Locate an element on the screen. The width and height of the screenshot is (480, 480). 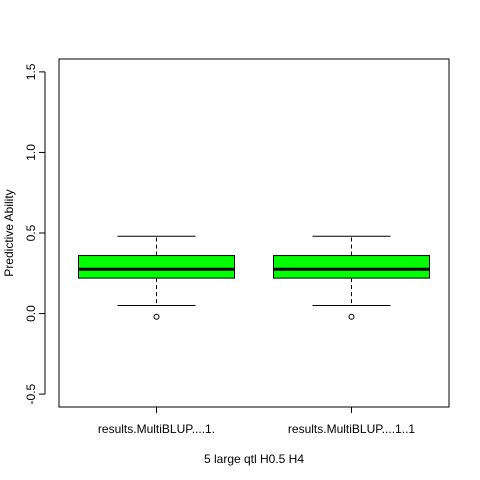
y-tick-label: 1.5 is located at coordinates (31, 71).